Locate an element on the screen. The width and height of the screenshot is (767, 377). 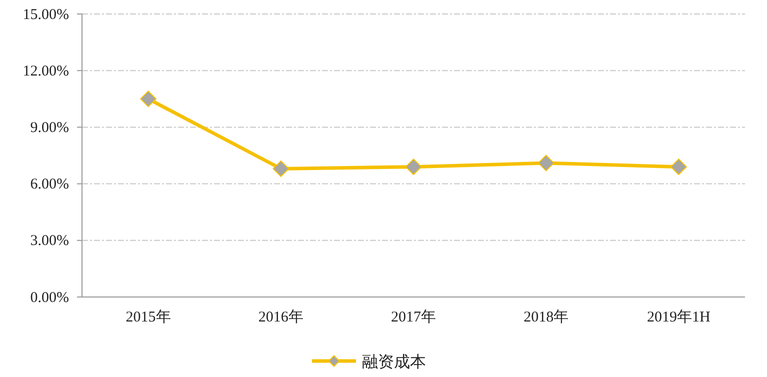
legend-label: 融资成本 is located at coordinates (394, 361).